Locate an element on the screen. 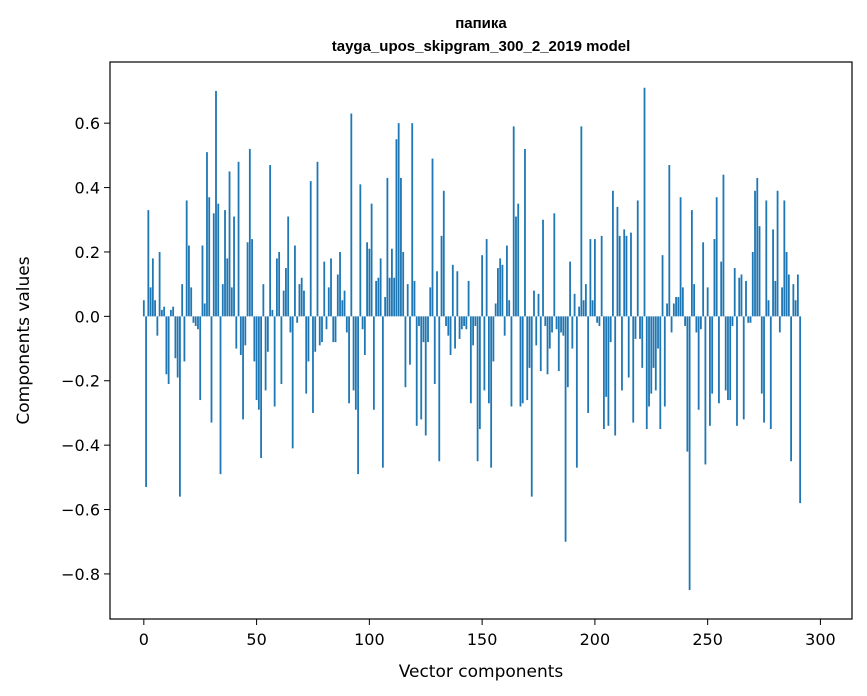  x-axis-label: Vector components is located at coordinates (481, 672).